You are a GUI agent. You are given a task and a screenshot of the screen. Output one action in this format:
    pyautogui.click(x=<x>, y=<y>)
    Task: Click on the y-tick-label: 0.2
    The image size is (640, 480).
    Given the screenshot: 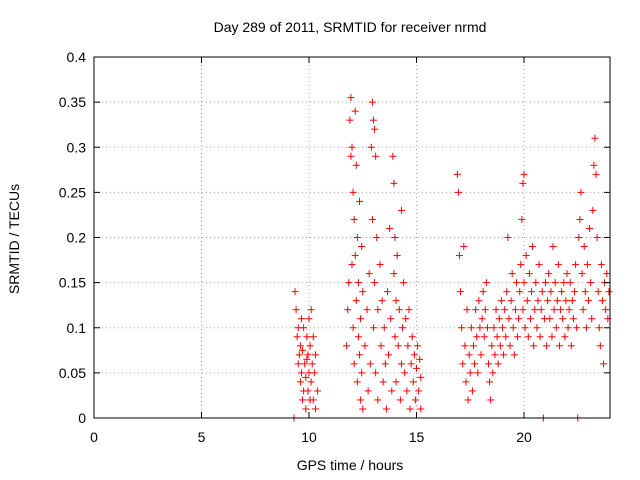 What is the action you would take?
    pyautogui.click(x=77, y=238)
    